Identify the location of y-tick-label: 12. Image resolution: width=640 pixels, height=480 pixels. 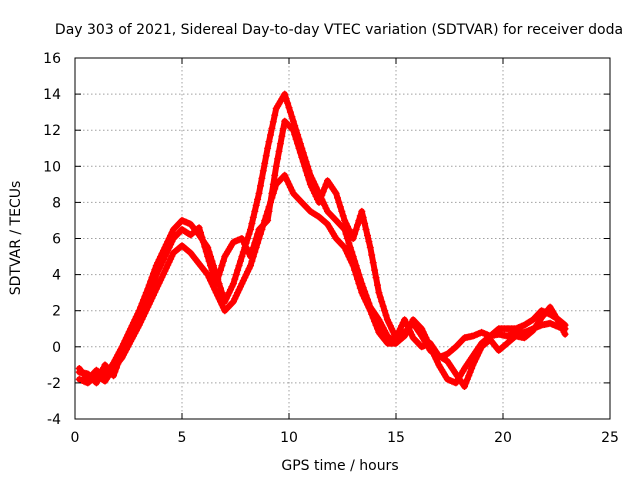
(52, 131).